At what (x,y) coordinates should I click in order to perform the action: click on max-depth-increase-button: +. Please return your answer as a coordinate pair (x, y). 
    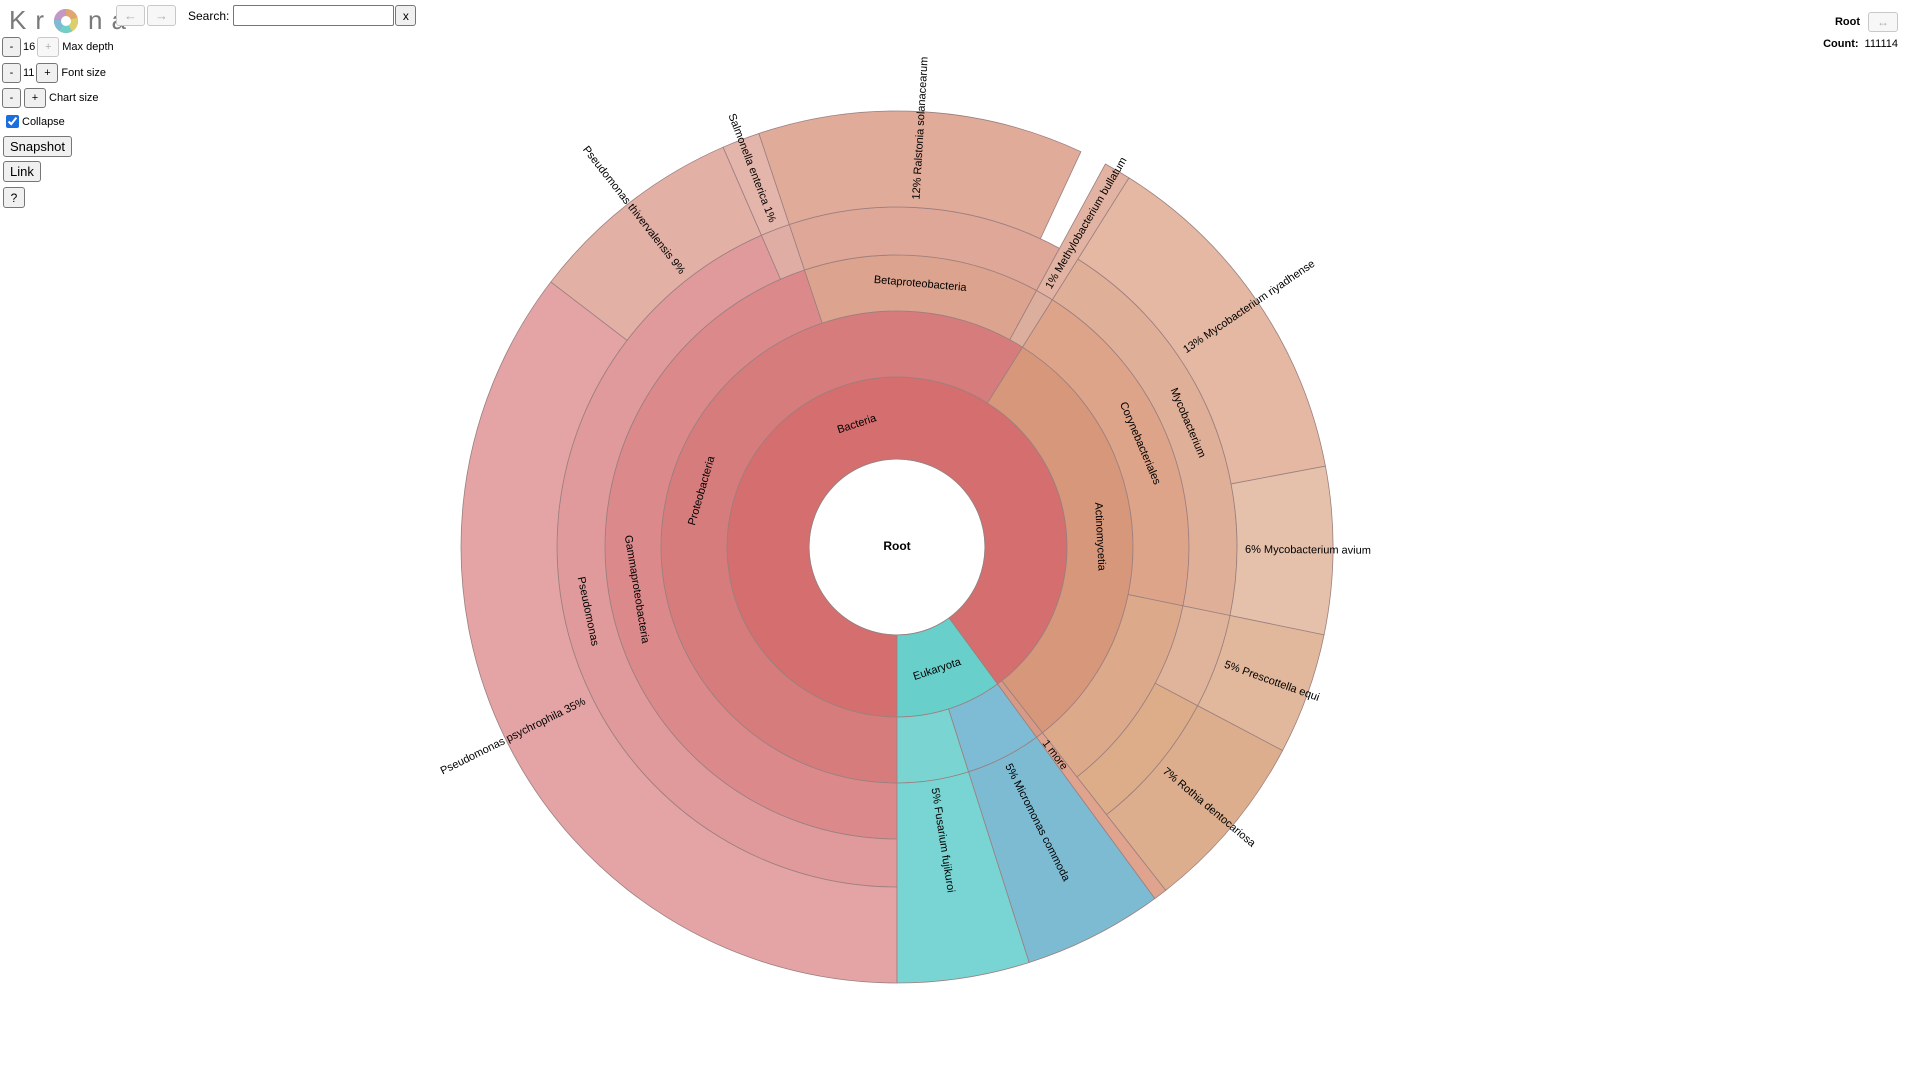
    Looking at the image, I should click on (48, 47).